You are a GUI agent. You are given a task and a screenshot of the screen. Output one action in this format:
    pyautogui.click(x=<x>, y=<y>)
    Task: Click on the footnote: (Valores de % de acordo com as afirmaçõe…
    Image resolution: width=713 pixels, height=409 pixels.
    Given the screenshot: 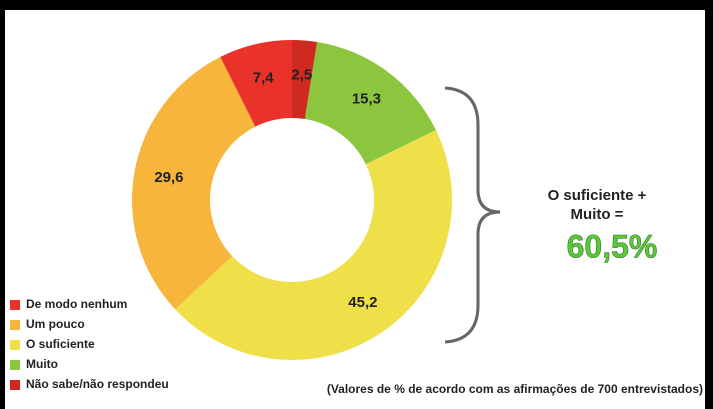 What is the action you would take?
    pyautogui.click(x=515, y=389)
    